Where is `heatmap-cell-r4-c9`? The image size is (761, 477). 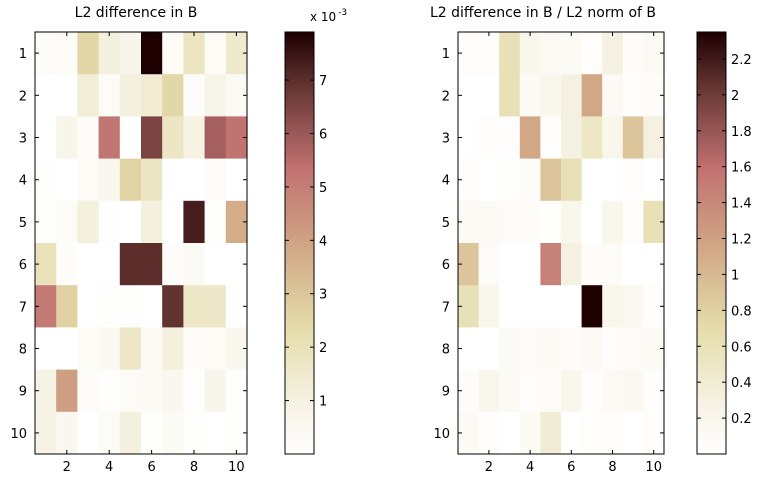
heatmap-cell-r4-c9 is located at coordinates (633, 180).